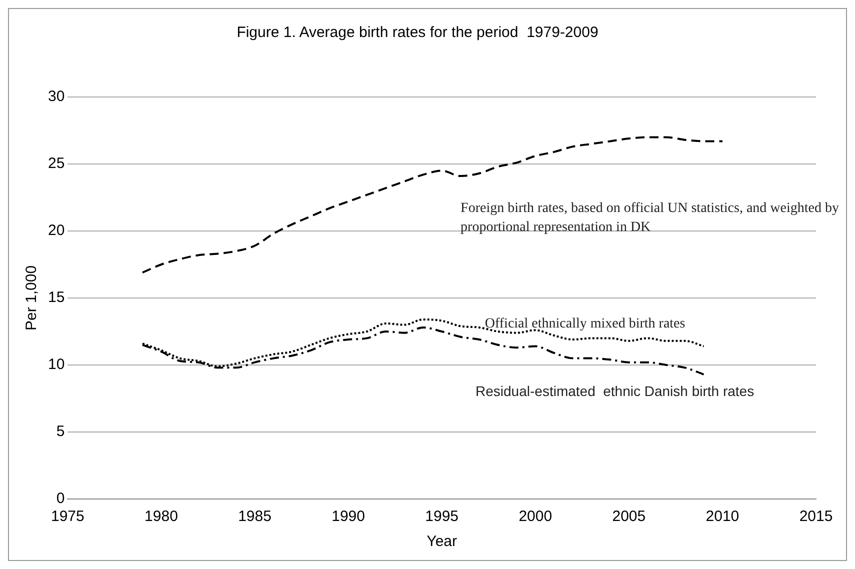 Image resolution: width=855 pixels, height=569 pixels. What do you see at coordinates (649, 218) in the screenshot?
I see `series-label: Foreign birth rates, based on official UN statistics, and weighted by proportional representation in DK` at bounding box center [649, 218].